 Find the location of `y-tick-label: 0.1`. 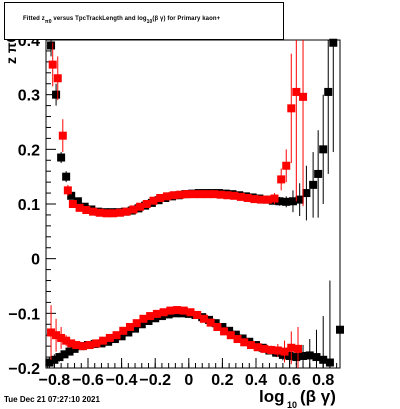

y-tick-label: 0.1 is located at coordinates (29, 205).